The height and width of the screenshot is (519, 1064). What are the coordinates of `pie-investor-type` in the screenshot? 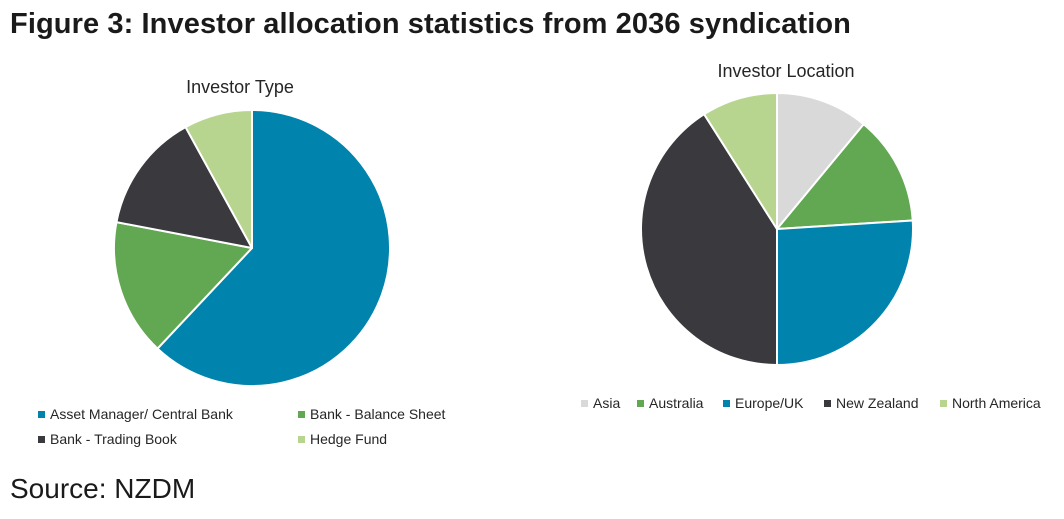 It's located at (252, 248).